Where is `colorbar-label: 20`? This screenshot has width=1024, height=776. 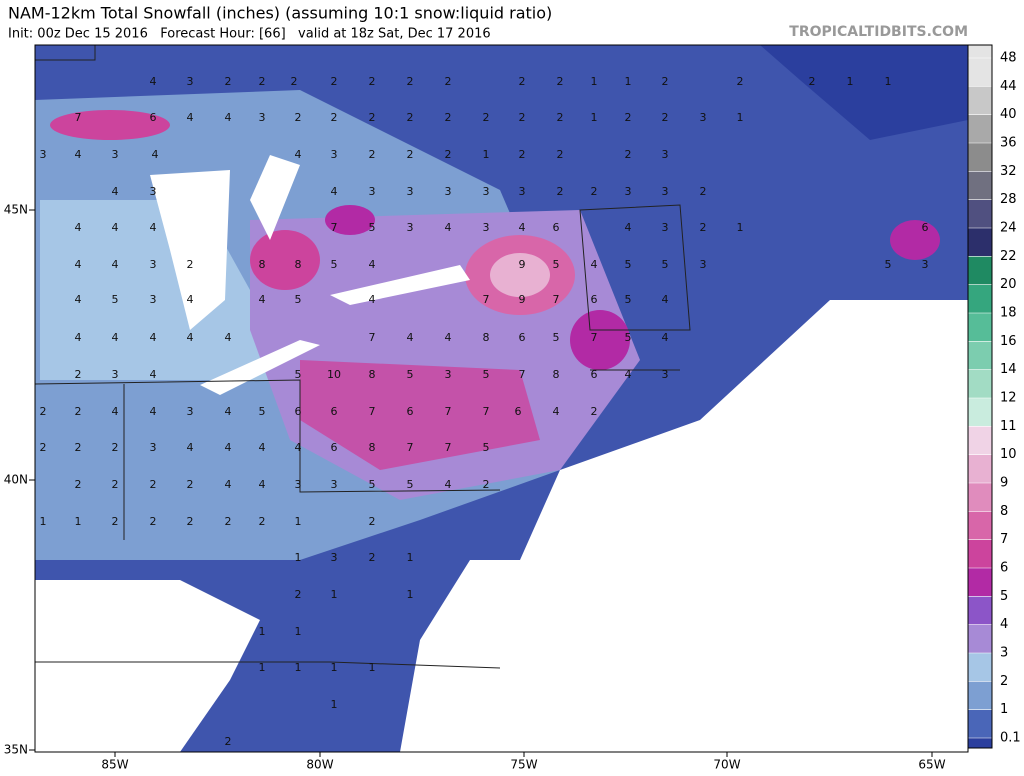 colorbar-label: 20 is located at coordinates (1008, 284).